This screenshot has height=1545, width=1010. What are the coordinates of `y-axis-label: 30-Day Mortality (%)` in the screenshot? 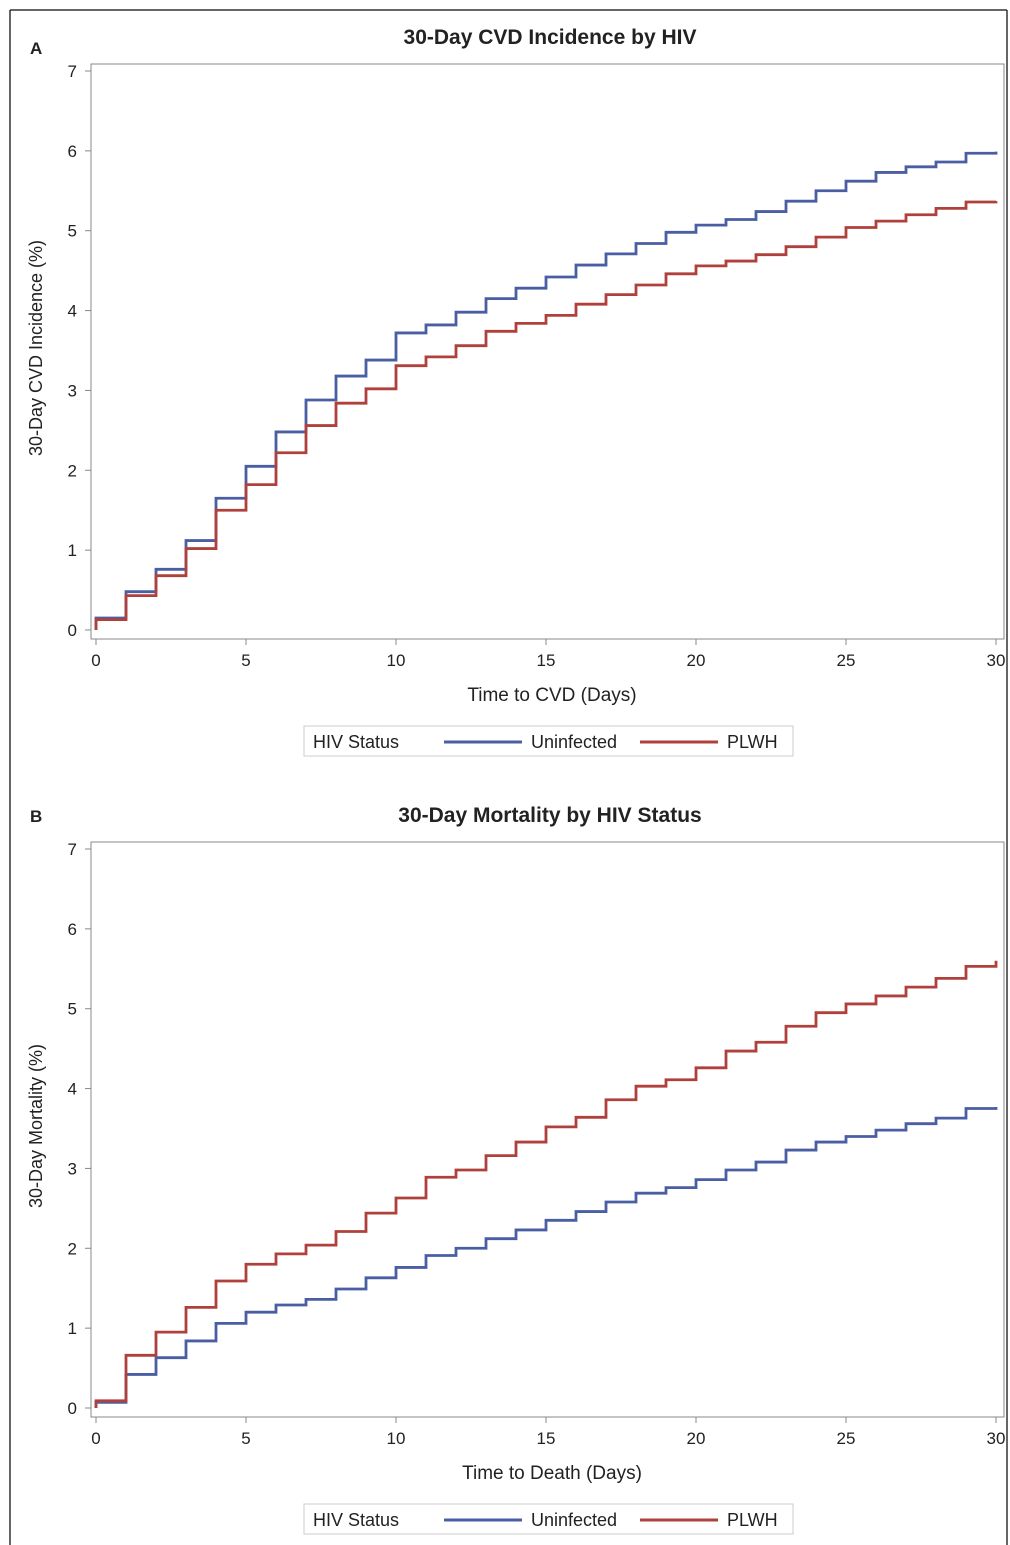 It's located at (36, 1126).